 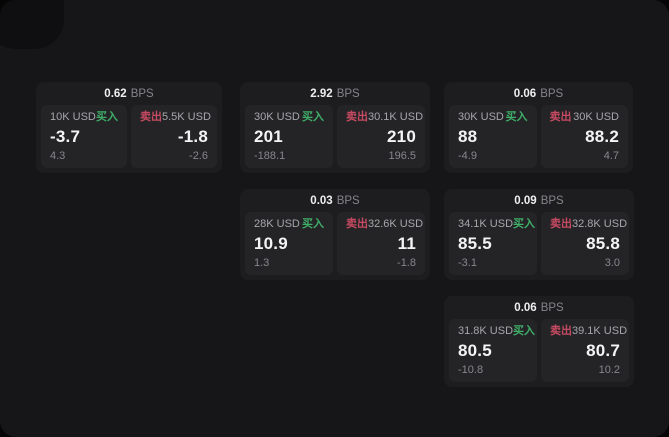 What do you see at coordinates (493, 136) in the screenshot?
I see `buy-panel: 30K USD 买入 88 -4.9` at bounding box center [493, 136].